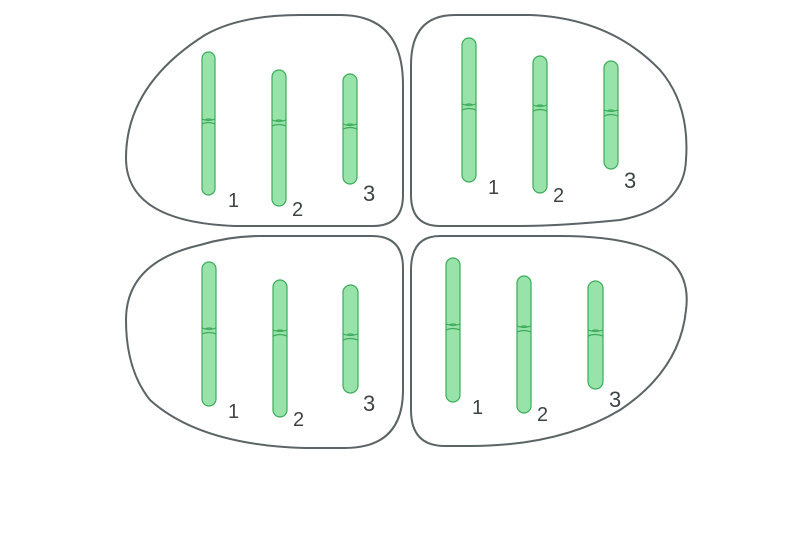 The width and height of the screenshot is (785, 544). I want to click on cell-top-right: 1 2 3, so click(549, 120).